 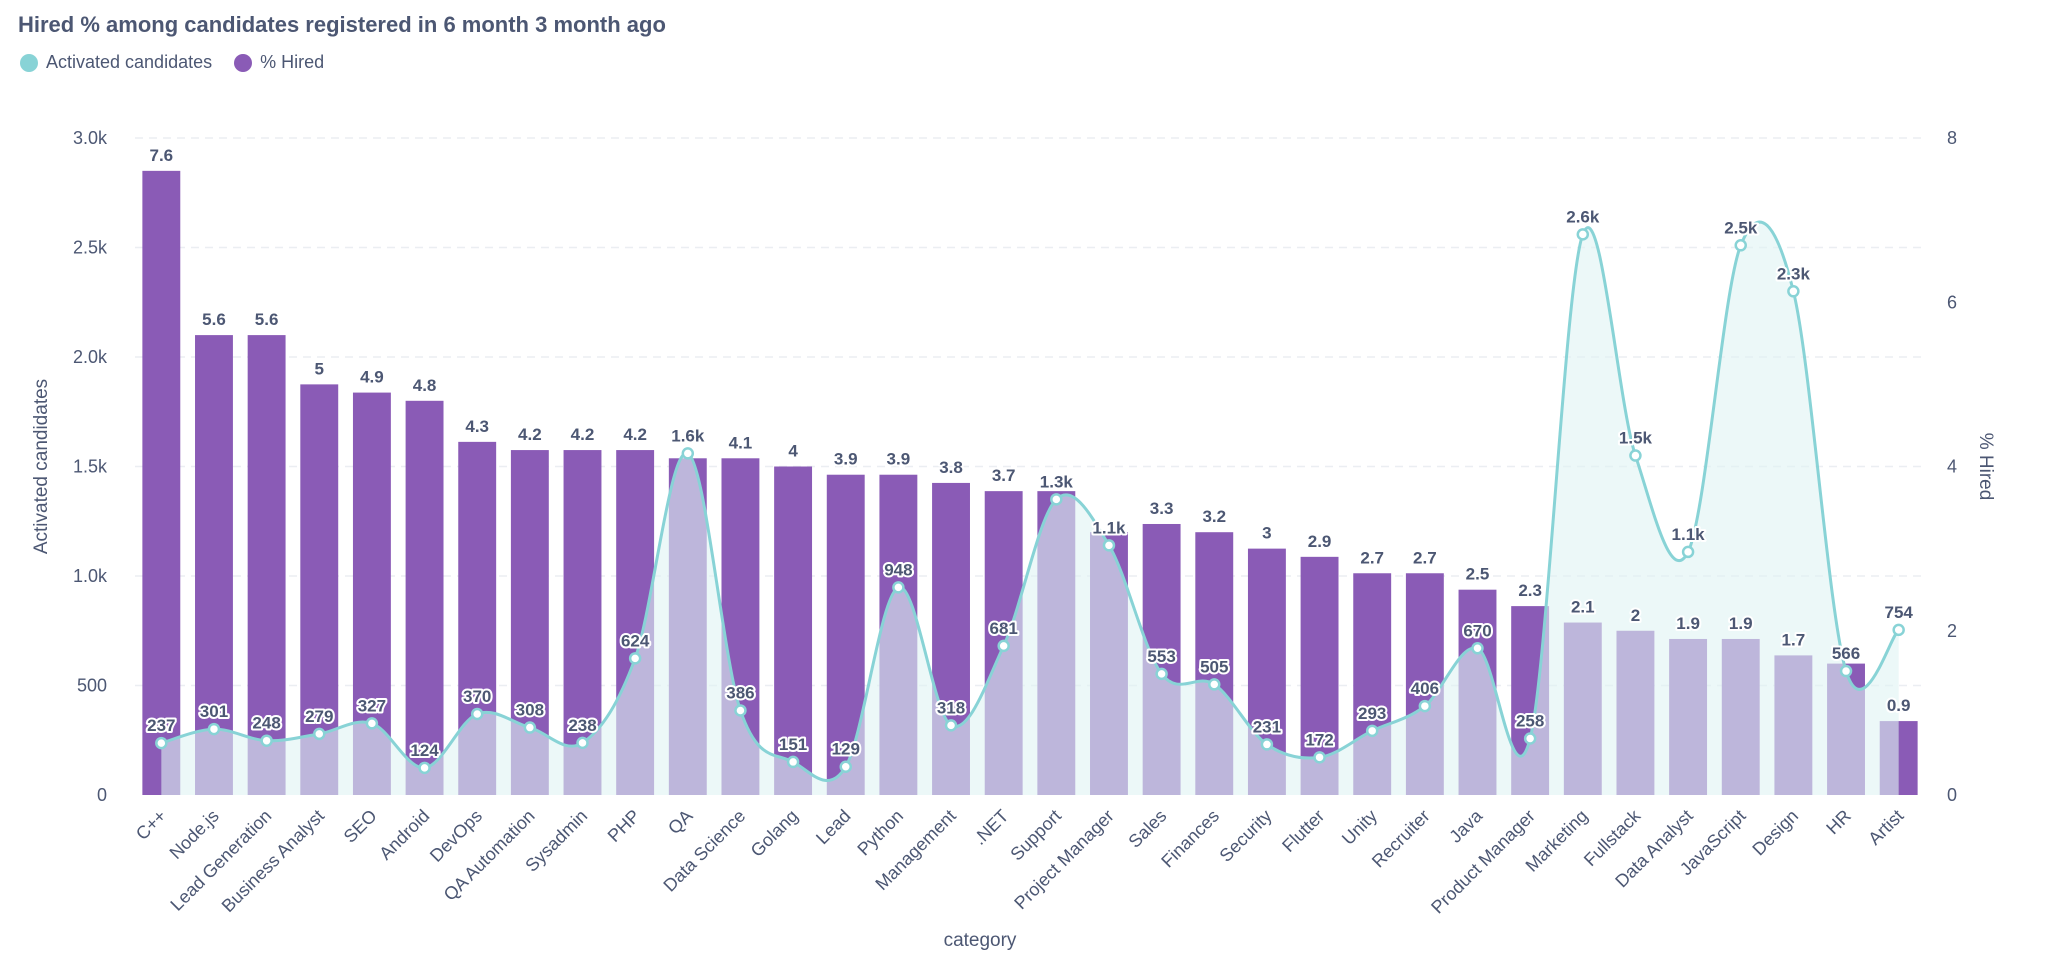 What do you see at coordinates (582, 725) in the screenshot?
I see `activated-value-label: 238` at bounding box center [582, 725].